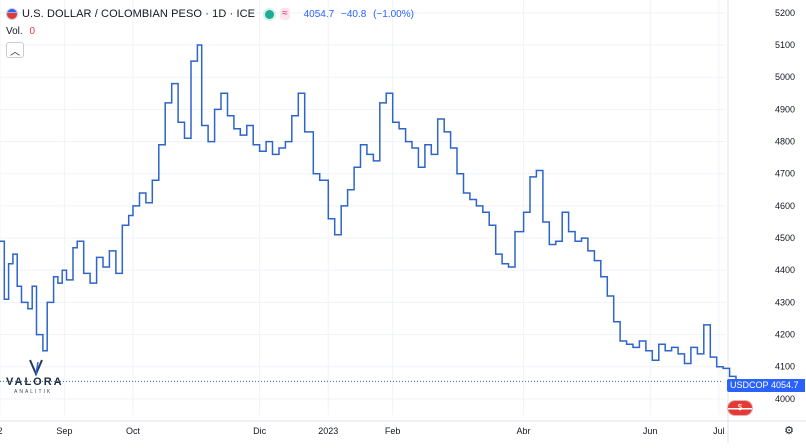  What do you see at coordinates (133, 431) in the screenshot?
I see `x-tick-label: Oct` at bounding box center [133, 431].